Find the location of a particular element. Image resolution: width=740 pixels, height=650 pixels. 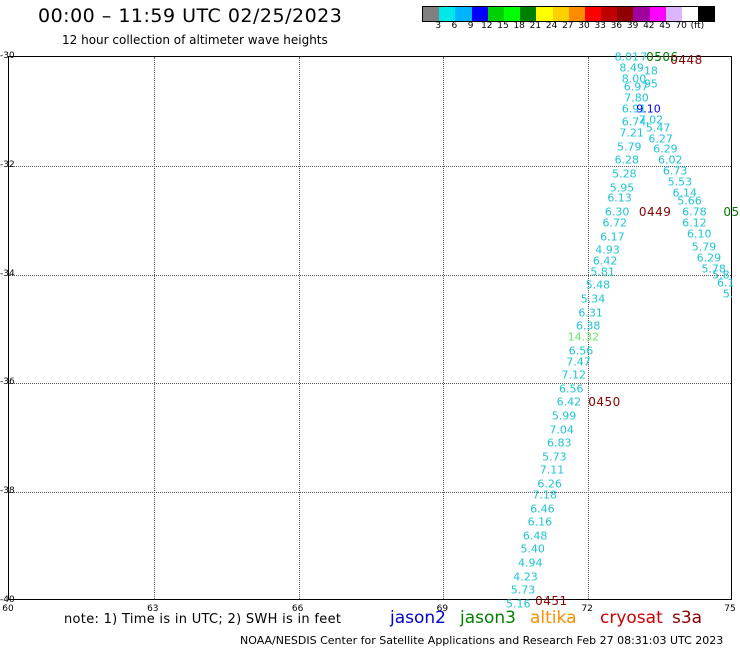

wave-height-value: 6.48 is located at coordinates (535, 536).